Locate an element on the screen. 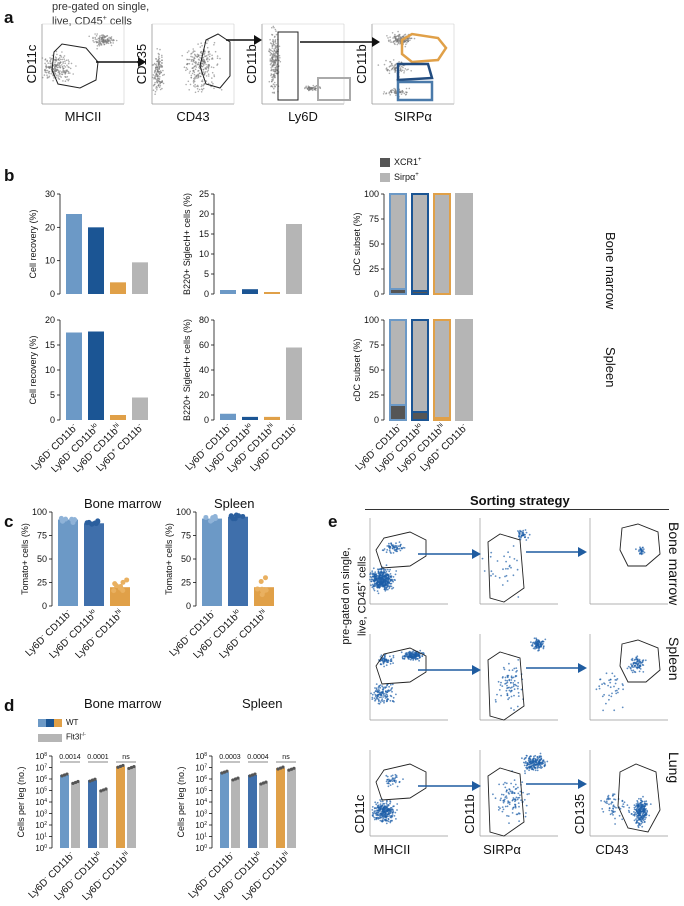 The image size is (684, 906). gate-arrow-head is located at coordinates (258, 40).